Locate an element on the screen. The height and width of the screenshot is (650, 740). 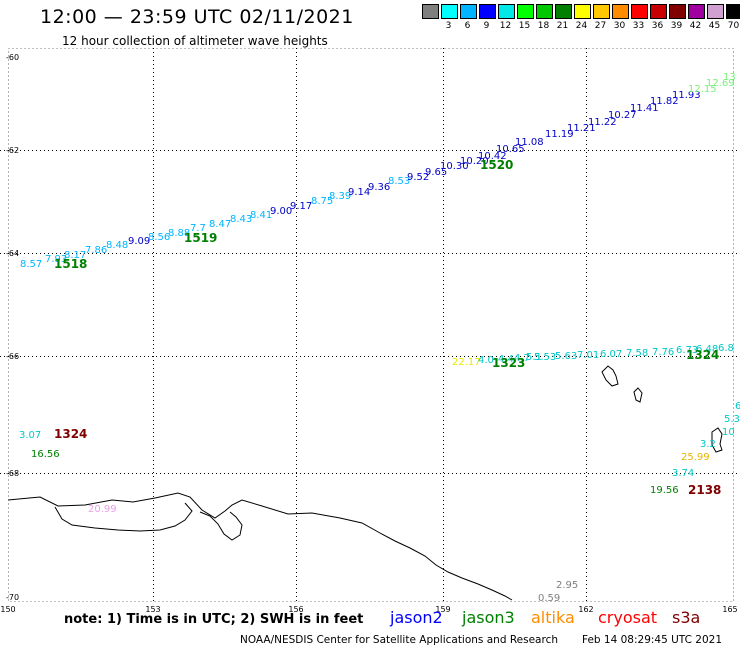
wave-height-label: 8.17 is located at coordinates (75, 255).